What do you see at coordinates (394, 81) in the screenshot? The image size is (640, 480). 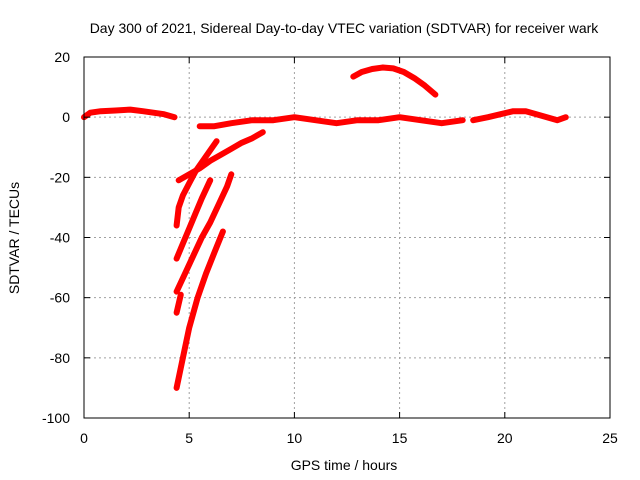 I see `series-hump` at bounding box center [394, 81].